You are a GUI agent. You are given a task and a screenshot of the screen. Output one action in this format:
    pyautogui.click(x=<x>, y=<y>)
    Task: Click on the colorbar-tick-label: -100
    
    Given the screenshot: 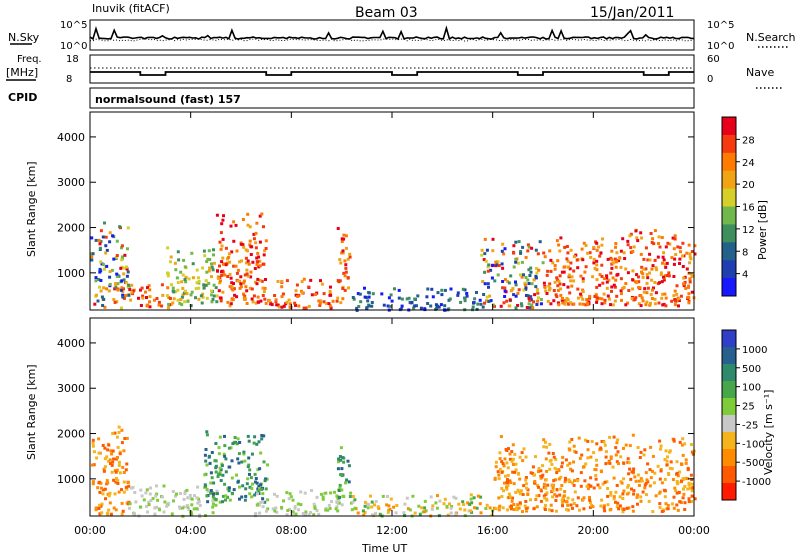 What is the action you would take?
    pyautogui.click(x=753, y=444)
    